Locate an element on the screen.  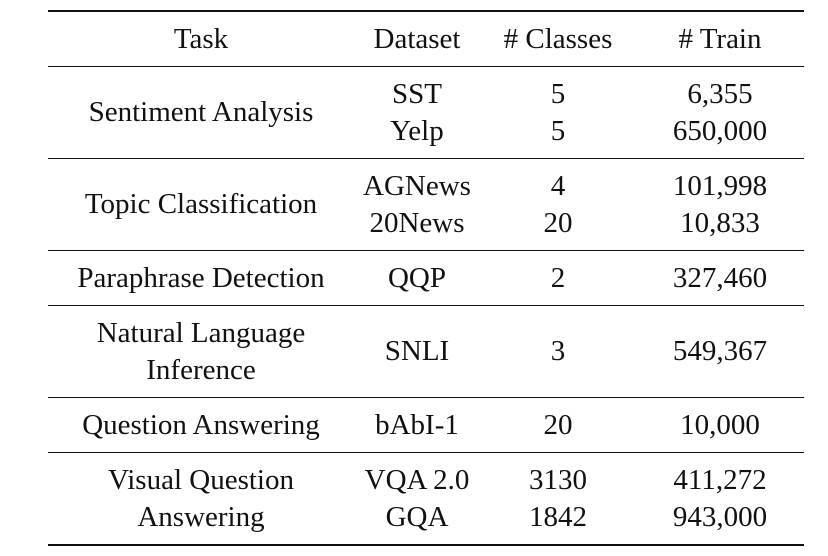
train-cell: 327,460 is located at coordinates (720, 278).